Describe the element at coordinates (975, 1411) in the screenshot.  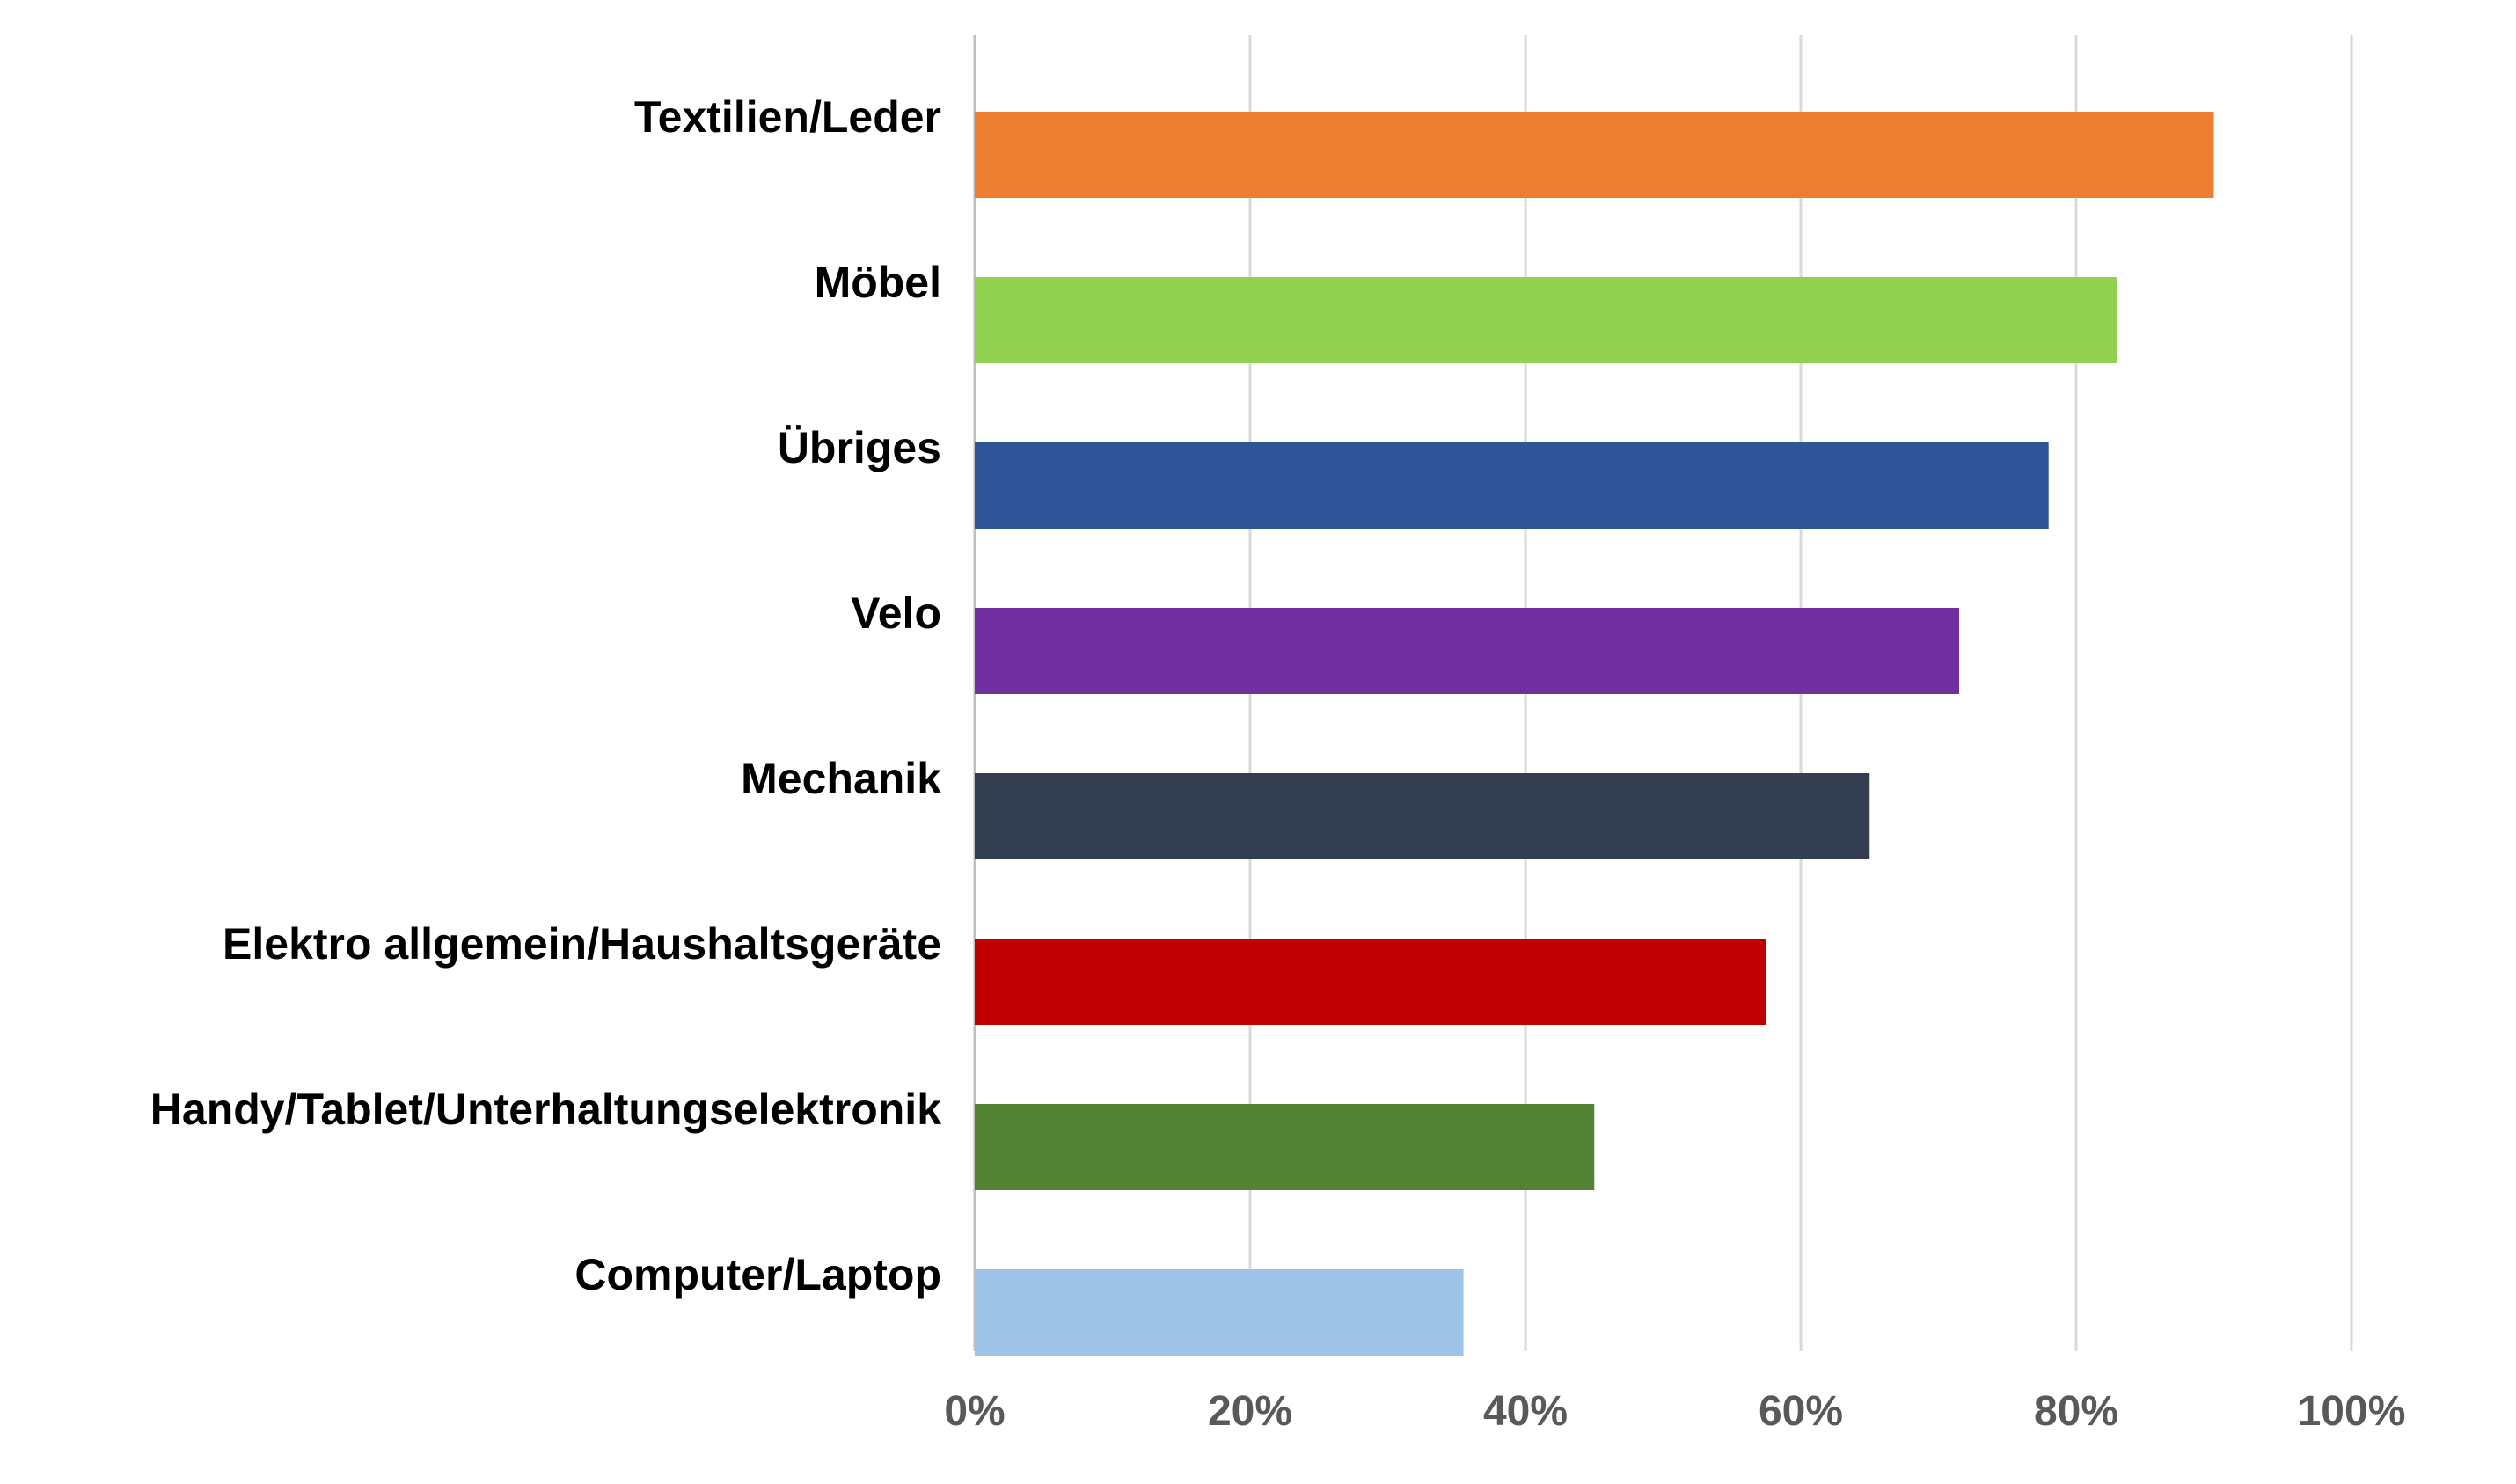
I see `x-tick-label: 0%` at that location.